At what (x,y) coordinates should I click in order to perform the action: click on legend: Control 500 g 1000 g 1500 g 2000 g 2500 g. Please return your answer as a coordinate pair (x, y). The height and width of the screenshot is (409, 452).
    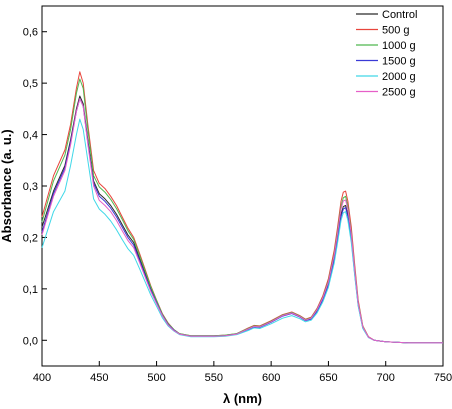
    Looking at the image, I should click on (386, 54).